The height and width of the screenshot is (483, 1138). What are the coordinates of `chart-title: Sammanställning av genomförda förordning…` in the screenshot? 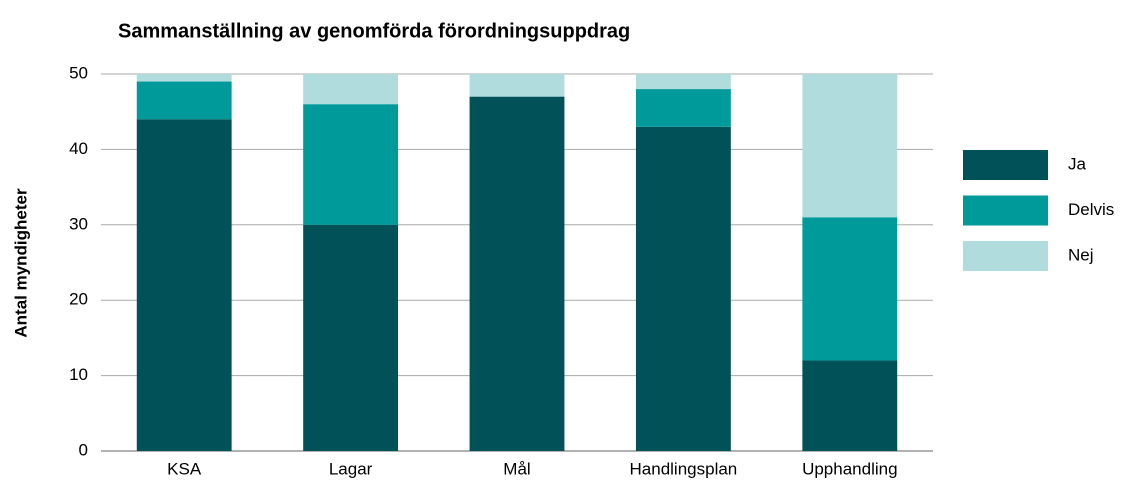 It's located at (374, 31).